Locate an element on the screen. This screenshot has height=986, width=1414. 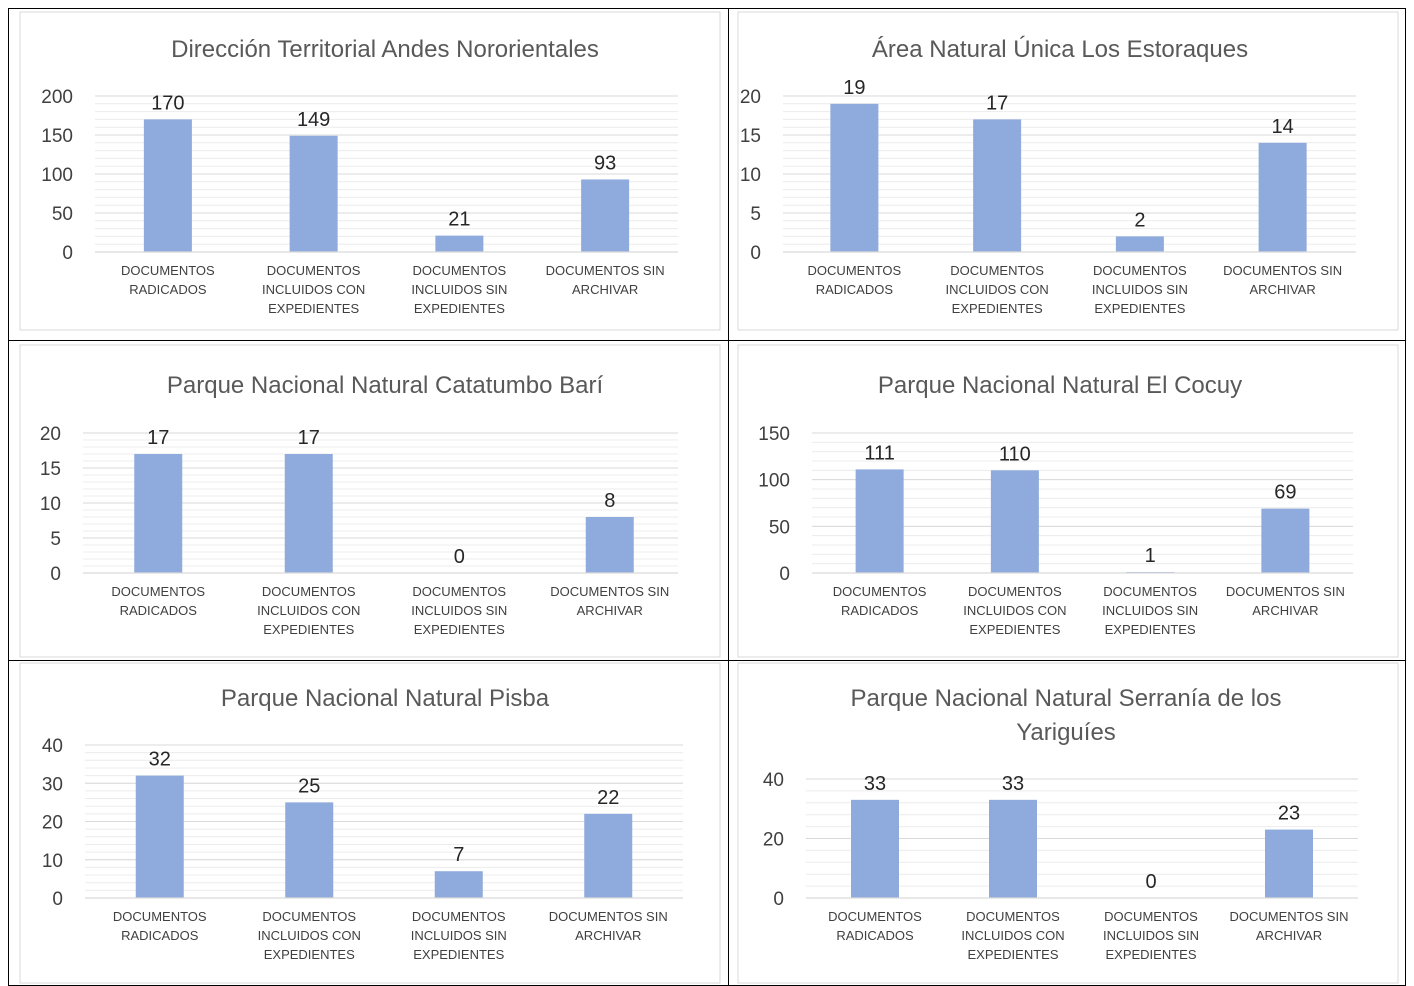
y-tick-label: 200 is located at coordinates (57, 97).